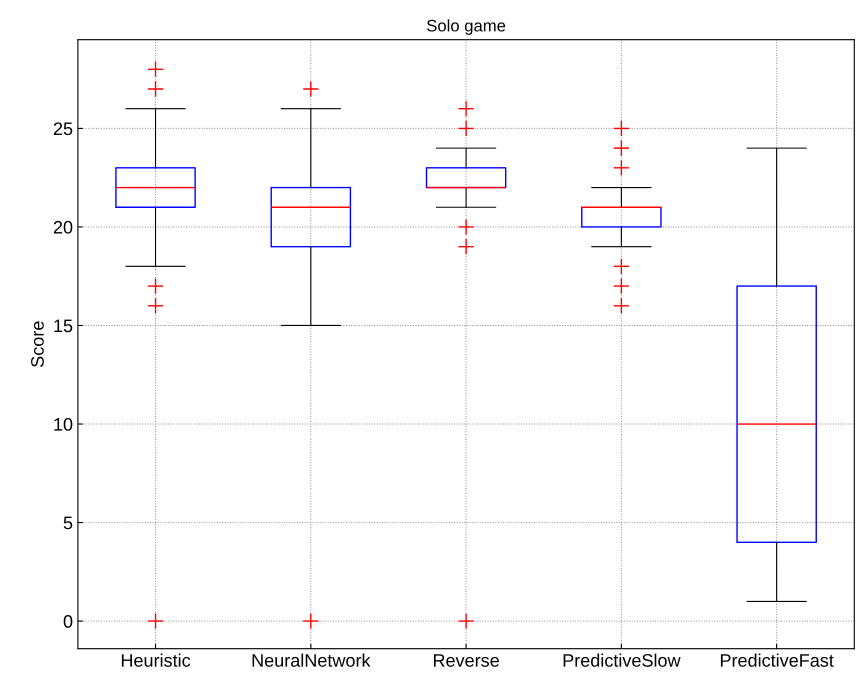 The width and height of the screenshot is (856, 685). What do you see at coordinates (68, 621) in the screenshot?
I see `y-tick-label: 0` at bounding box center [68, 621].